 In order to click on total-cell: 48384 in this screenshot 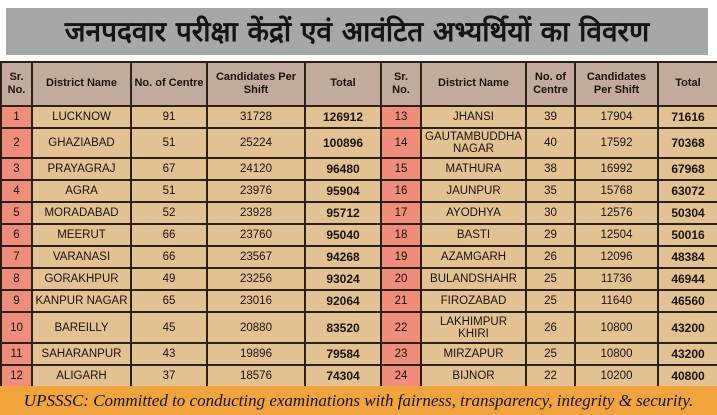, I will do `click(687, 257)`.